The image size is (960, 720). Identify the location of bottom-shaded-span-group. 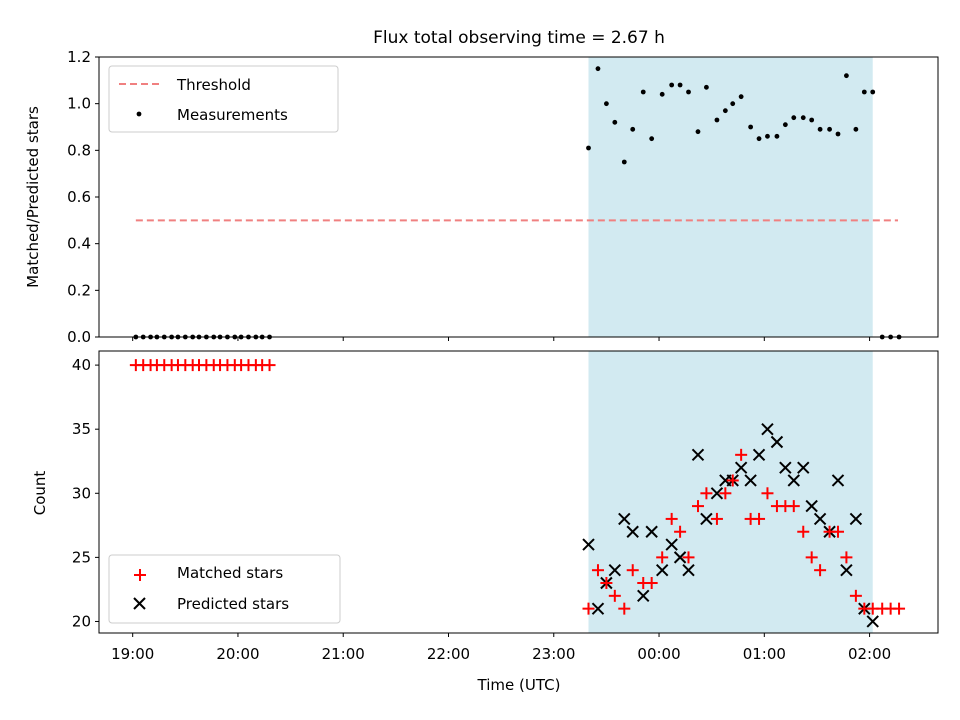
(730, 492).